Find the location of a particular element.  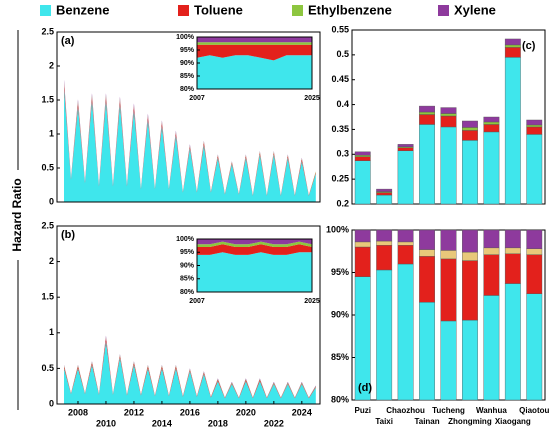

y-tick-label: 100% is located at coordinates (185, 37).